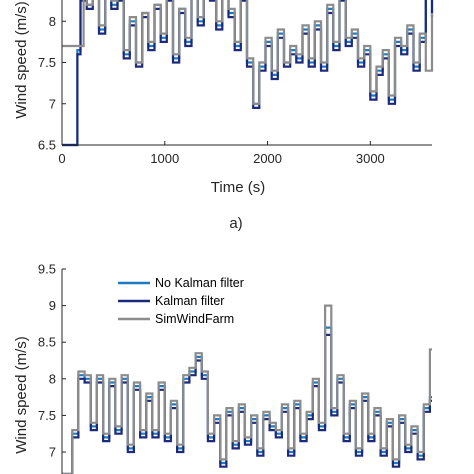 This screenshot has height=474, width=474. Describe the element at coordinates (47, 145) in the screenshot. I see `chart-a-y-tick-label: 6.5` at that location.